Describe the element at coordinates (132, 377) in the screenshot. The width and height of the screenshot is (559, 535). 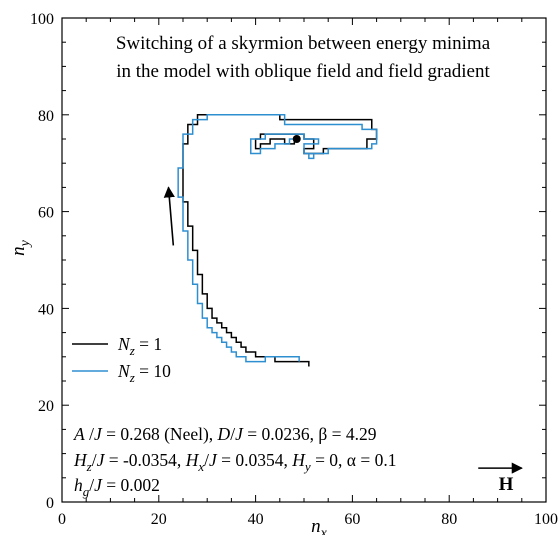
I see `legend-series-2-sub: z` at that location.